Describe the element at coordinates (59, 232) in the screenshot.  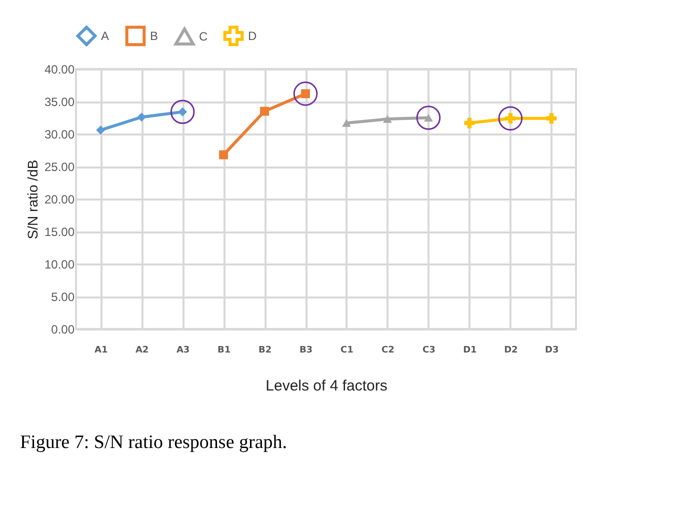
I see `y-tick-label: 15.00` at that location.